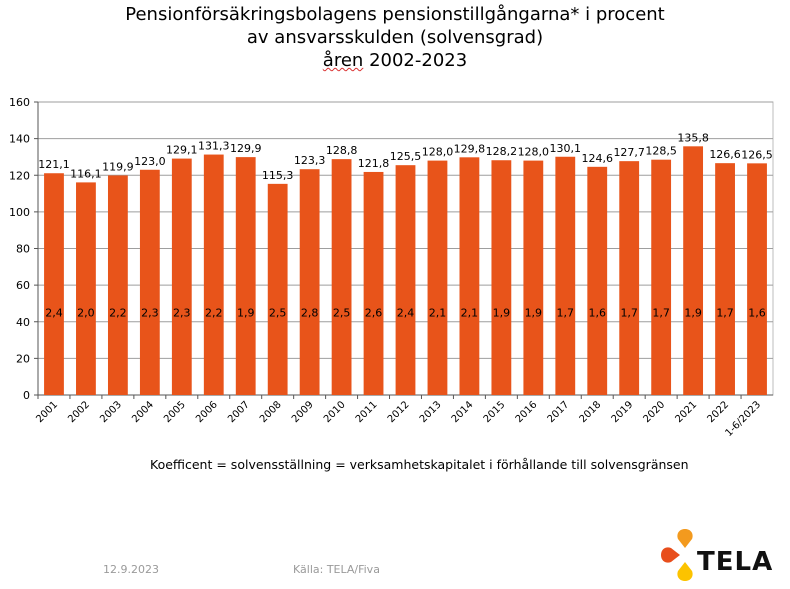  I want to click on value-label: 126,5, so click(757, 154).